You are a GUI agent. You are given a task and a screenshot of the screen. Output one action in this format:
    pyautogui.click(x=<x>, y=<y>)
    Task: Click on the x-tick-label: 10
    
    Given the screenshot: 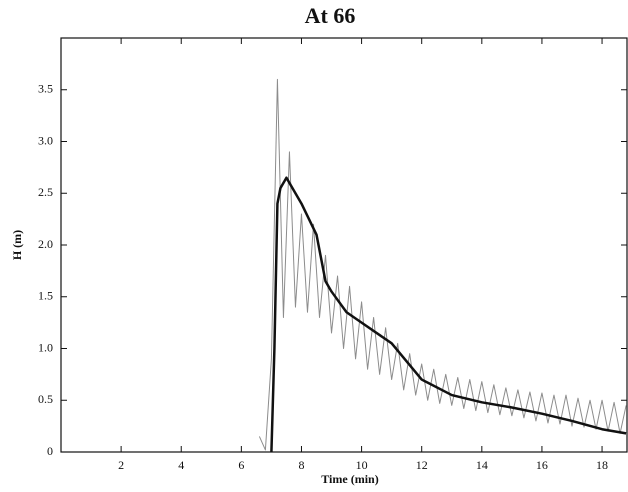 What is the action you would take?
    pyautogui.click(x=362, y=465)
    